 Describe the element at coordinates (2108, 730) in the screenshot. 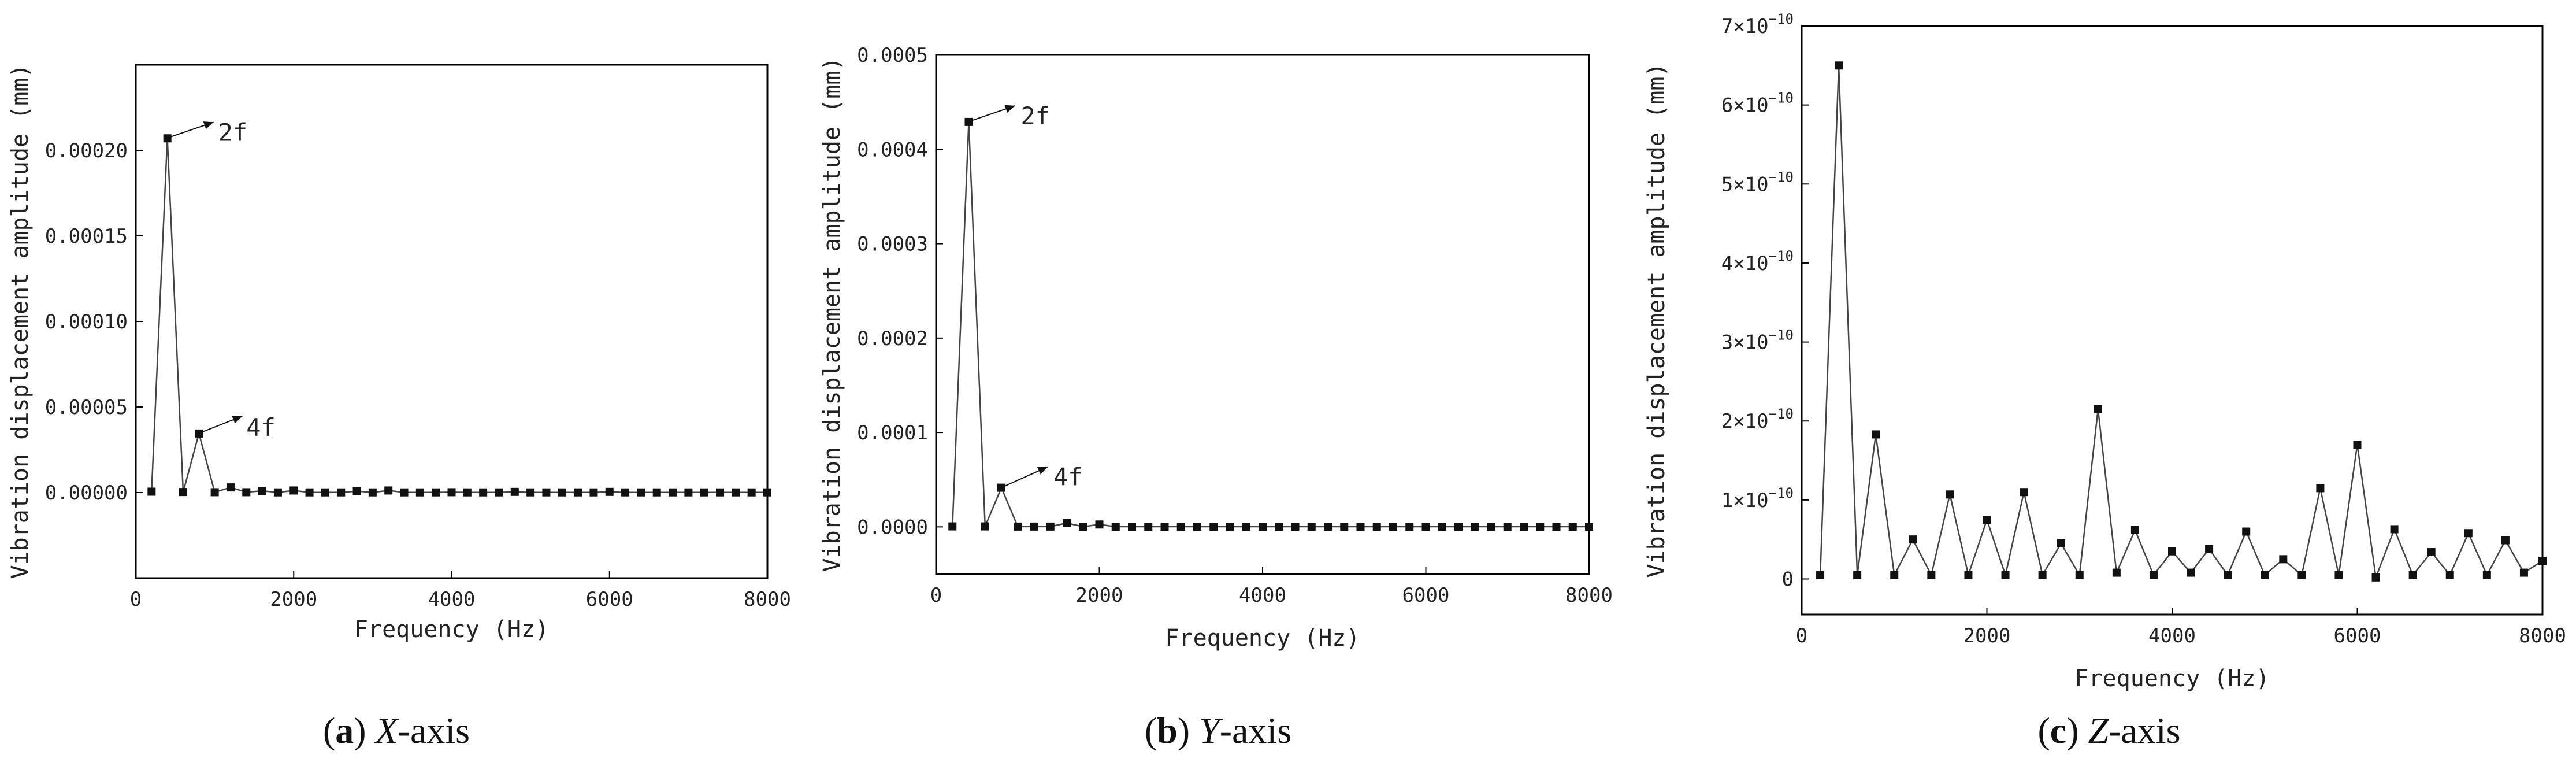

I see `caption-c: (c) Z-axis` at that location.